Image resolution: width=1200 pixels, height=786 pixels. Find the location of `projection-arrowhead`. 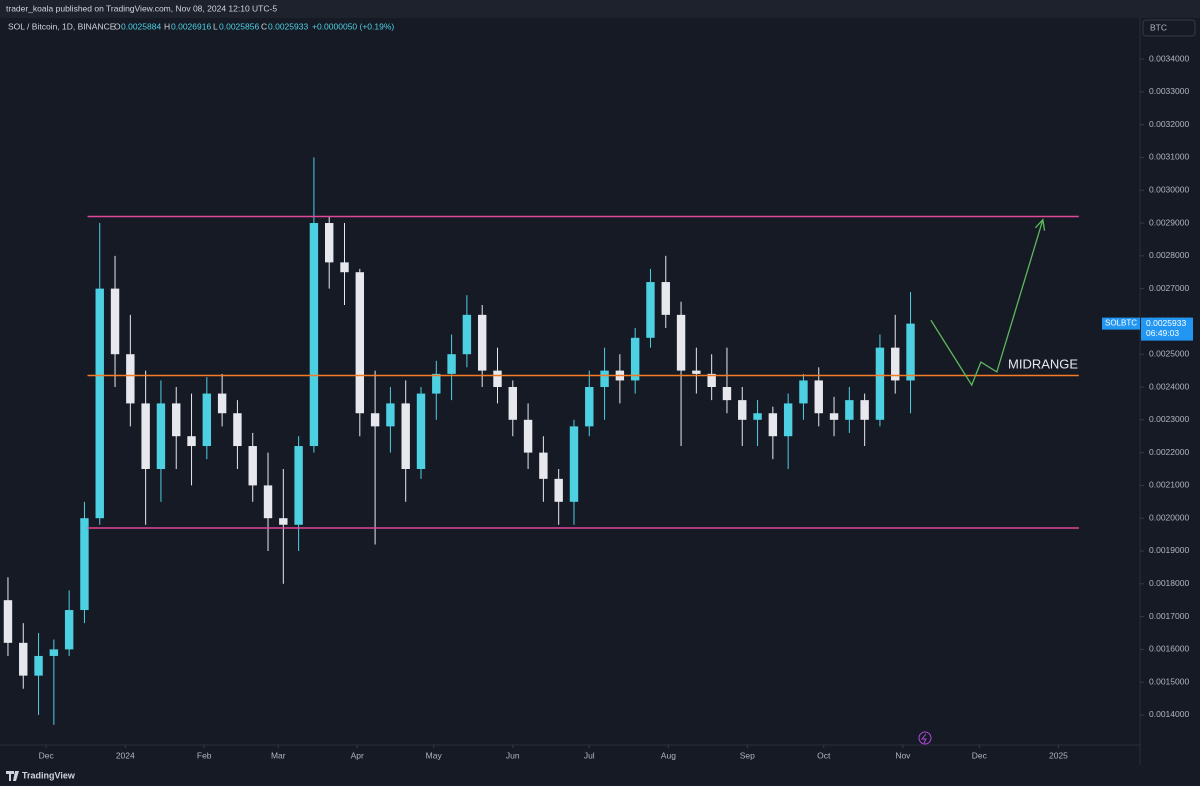

projection-arrowhead is located at coordinates (1040, 224).